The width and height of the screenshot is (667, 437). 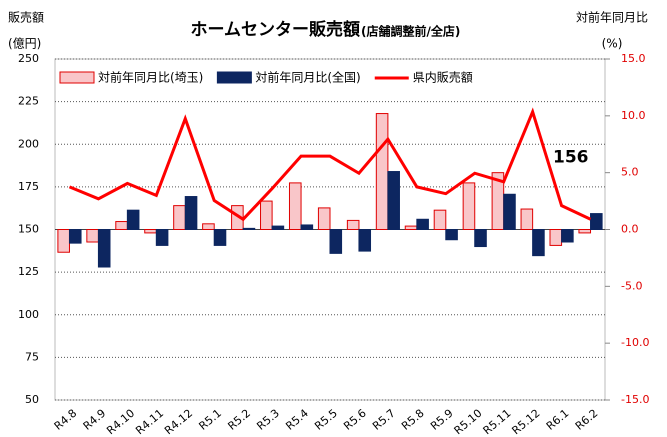 What do you see at coordinates (150, 77) in the screenshot?
I see `legend-label: 対前年同月比(埼玉)` at bounding box center [150, 77].